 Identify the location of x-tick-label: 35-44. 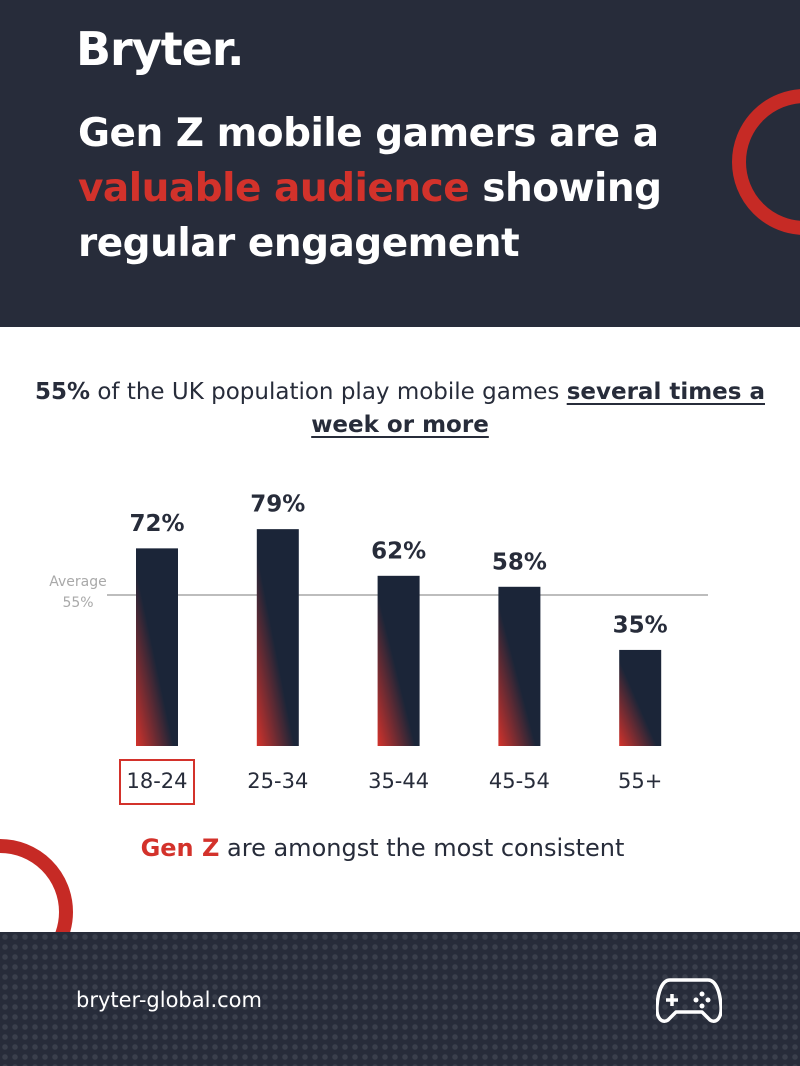
(398, 781).